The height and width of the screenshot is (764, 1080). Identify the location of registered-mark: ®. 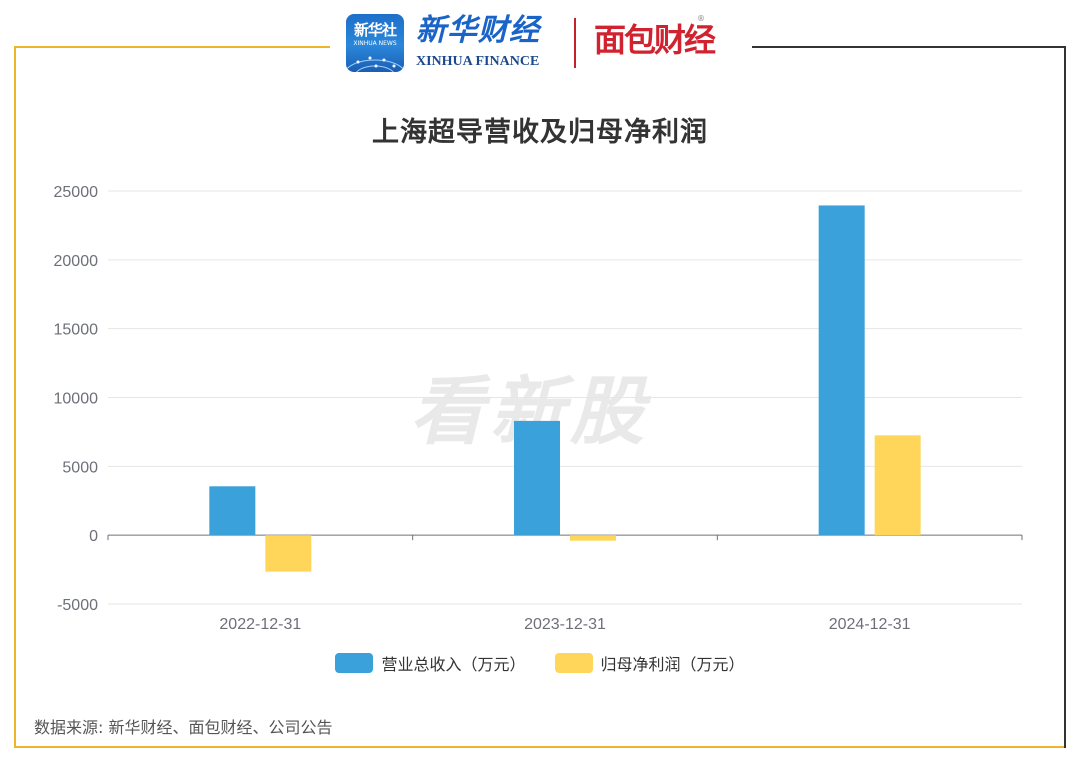
(701, 18).